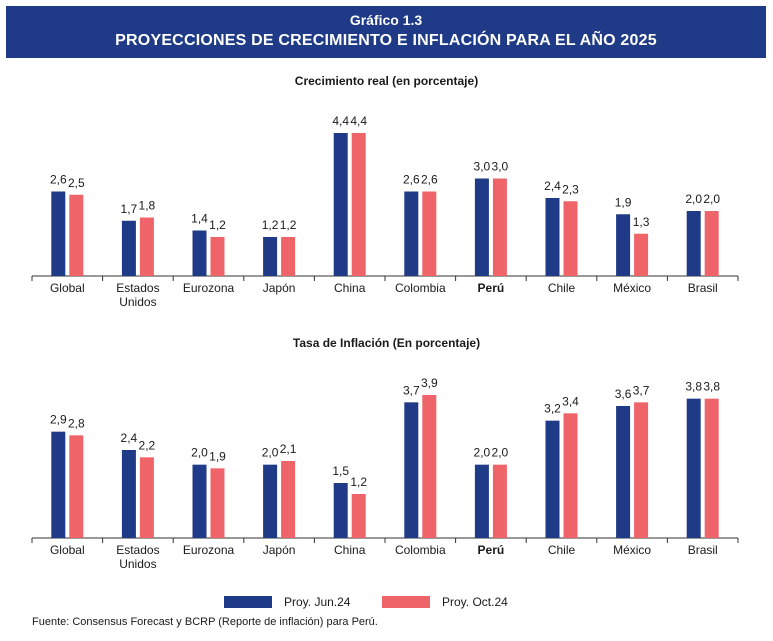  What do you see at coordinates (58, 180) in the screenshot?
I see `data-label-global-jun: 2,6` at bounding box center [58, 180].